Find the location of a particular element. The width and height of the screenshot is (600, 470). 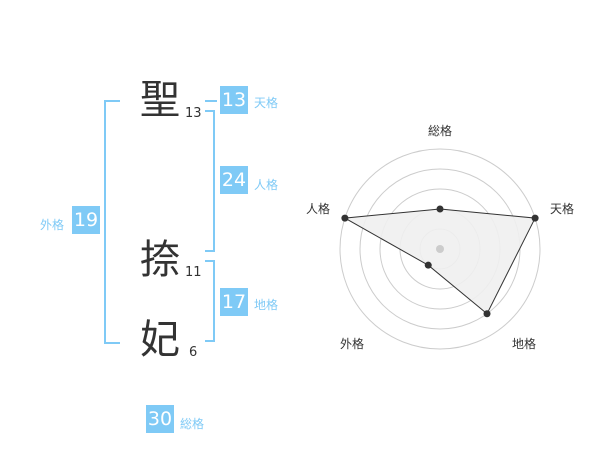

jinkaku-label: 人格 is located at coordinates (266, 185).